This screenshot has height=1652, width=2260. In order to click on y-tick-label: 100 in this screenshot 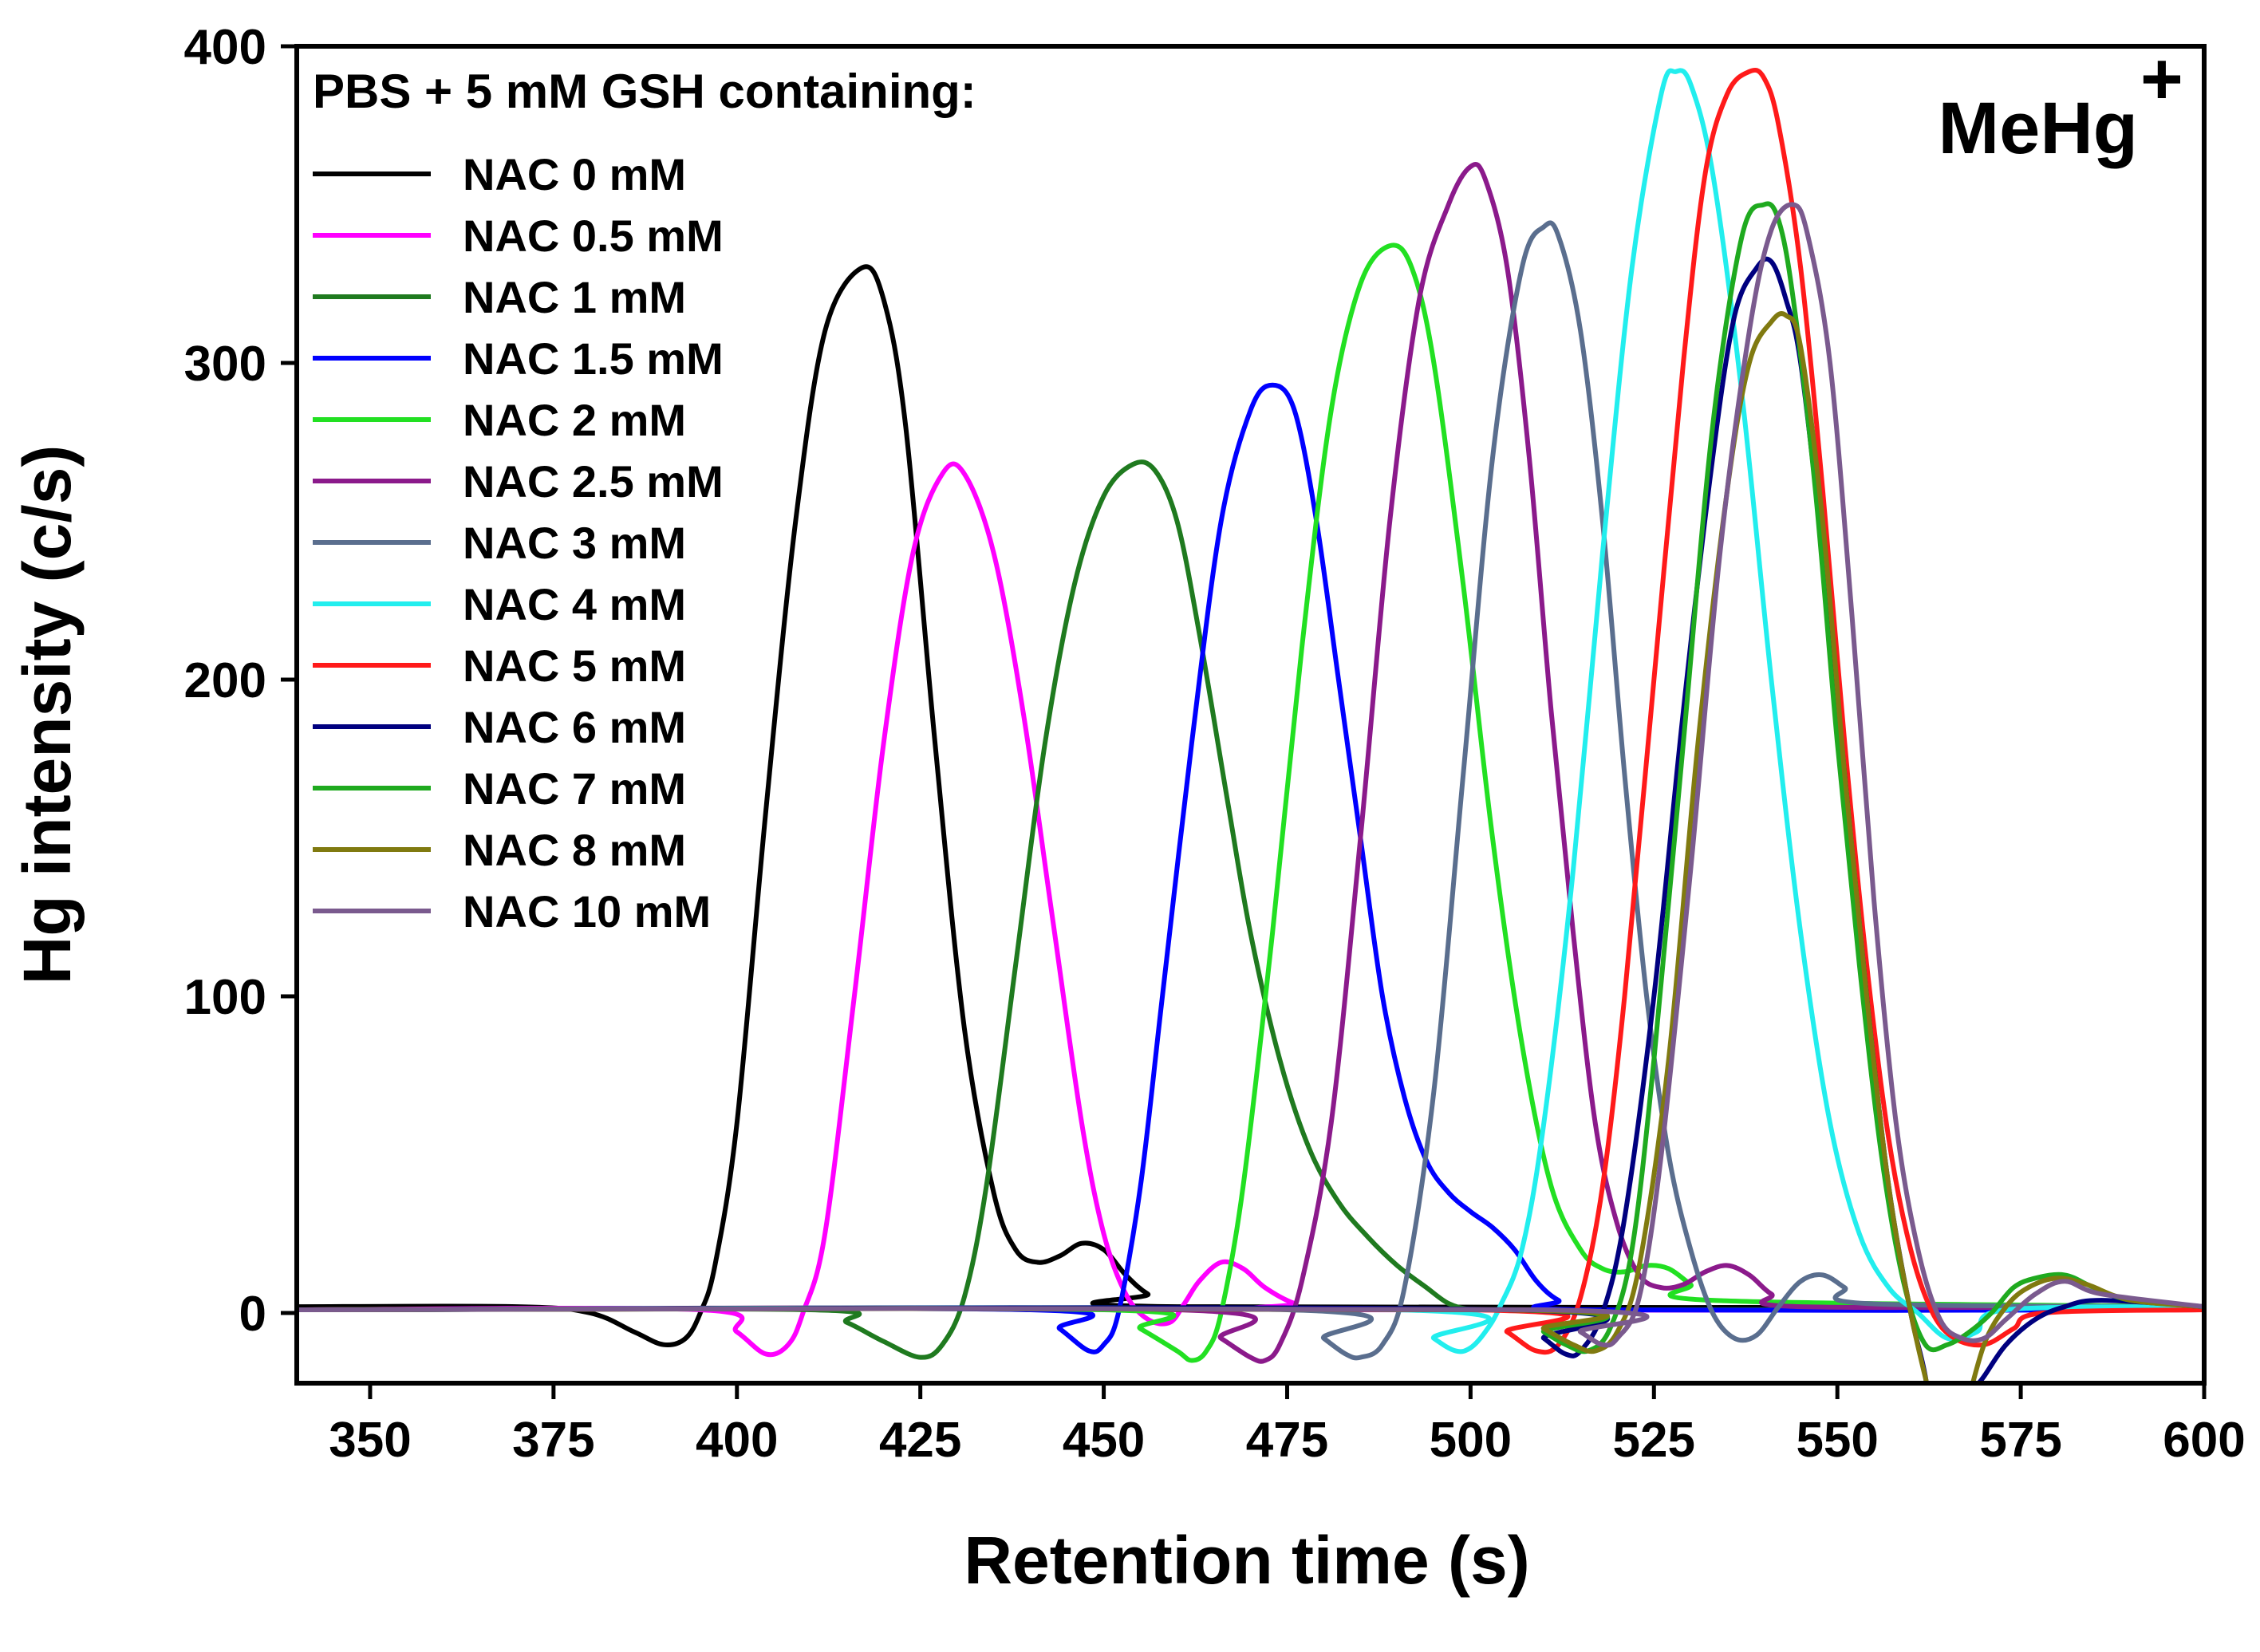, I will do `click(225, 997)`.